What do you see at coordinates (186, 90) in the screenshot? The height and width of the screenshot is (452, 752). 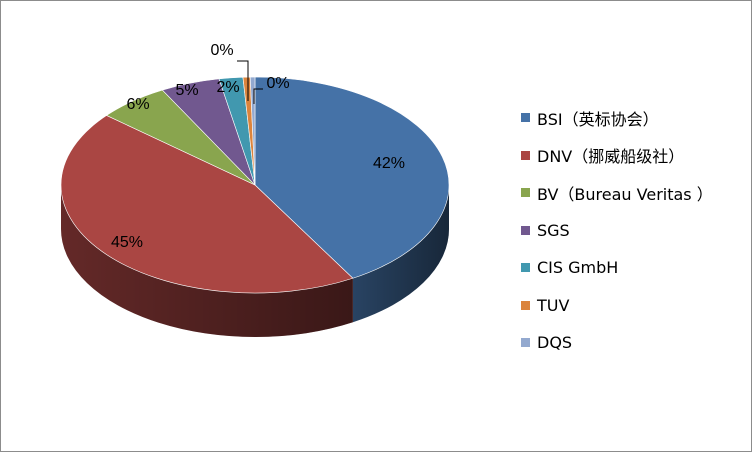 I see `data-label-3: 5%` at bounding box center [186, 90].